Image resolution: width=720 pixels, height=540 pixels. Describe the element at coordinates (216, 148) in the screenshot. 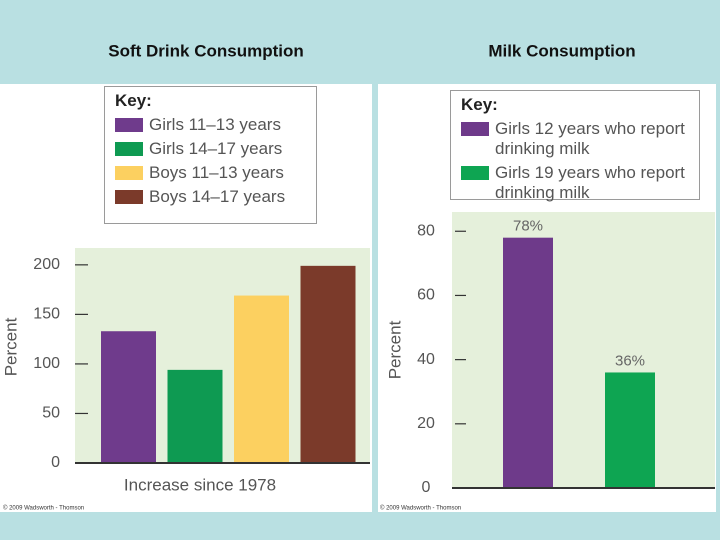

I see `legend-label: Girls 14–17 years` at that location.